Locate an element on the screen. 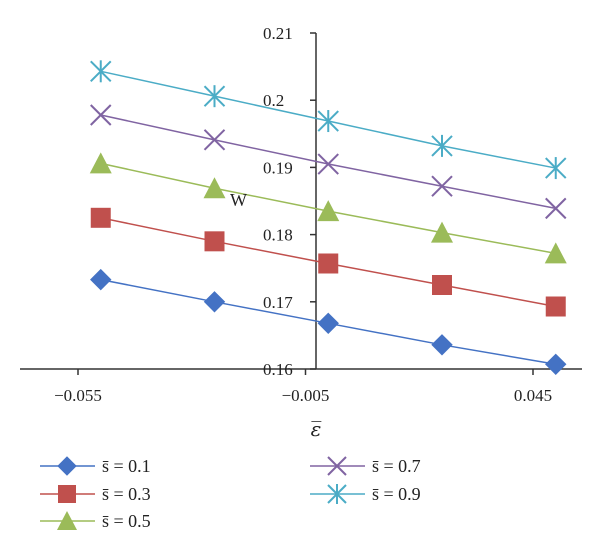 This screenshot has width=600, height=553. legend-item: s̄ = 0.1 is located at coordinates (95, 466).